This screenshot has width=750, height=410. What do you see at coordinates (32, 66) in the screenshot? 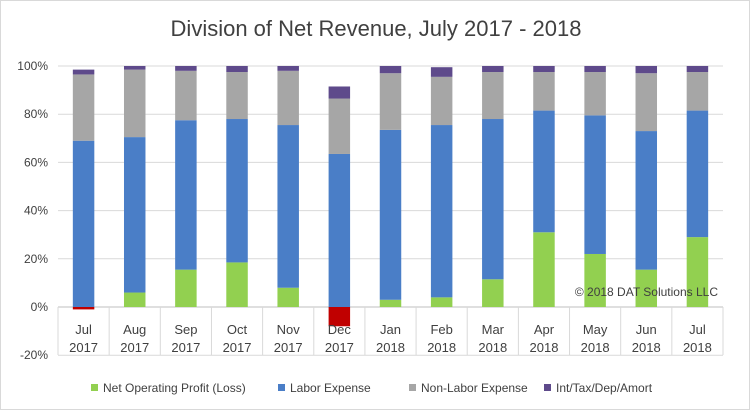
I see `y-tick-label: 100%` at bounding box center [32, 66].